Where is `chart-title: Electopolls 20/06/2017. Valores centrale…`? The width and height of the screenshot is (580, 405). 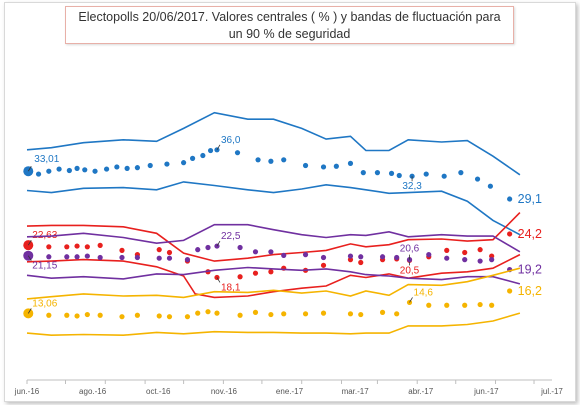
chart-title: Electopolls 20/06/2017. Valores centrale… is located at coordinates (289, 25).